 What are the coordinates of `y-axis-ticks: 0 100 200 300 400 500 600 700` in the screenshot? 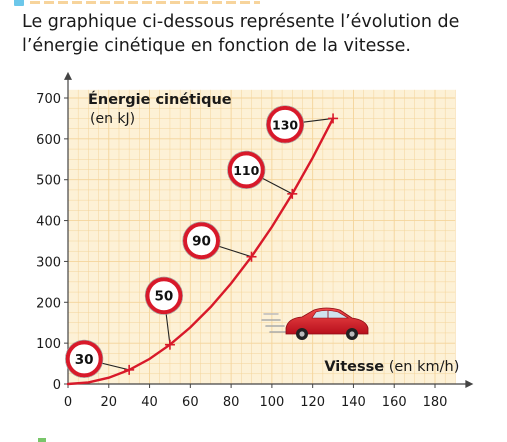 It's located at (52, 242).